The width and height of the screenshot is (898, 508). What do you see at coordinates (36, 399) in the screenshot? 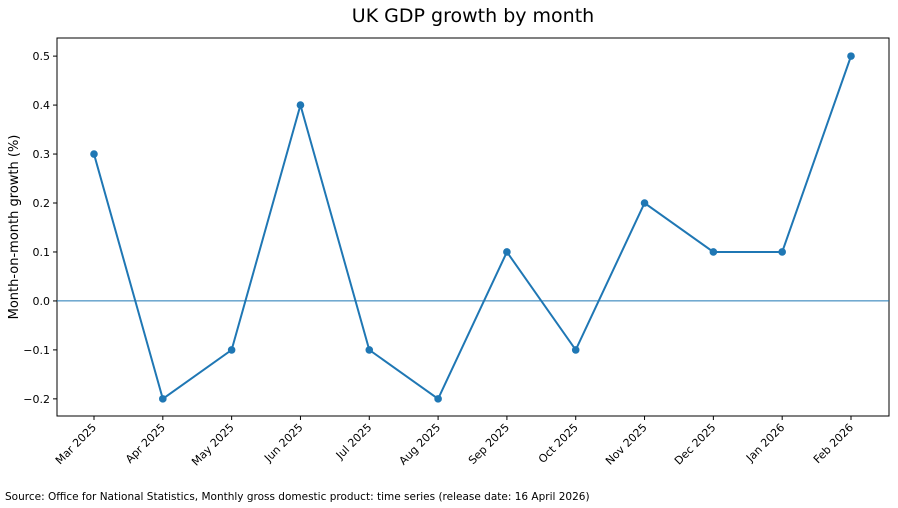
I see `y-tick-label: −0.2` at bounding box center [36, 399].